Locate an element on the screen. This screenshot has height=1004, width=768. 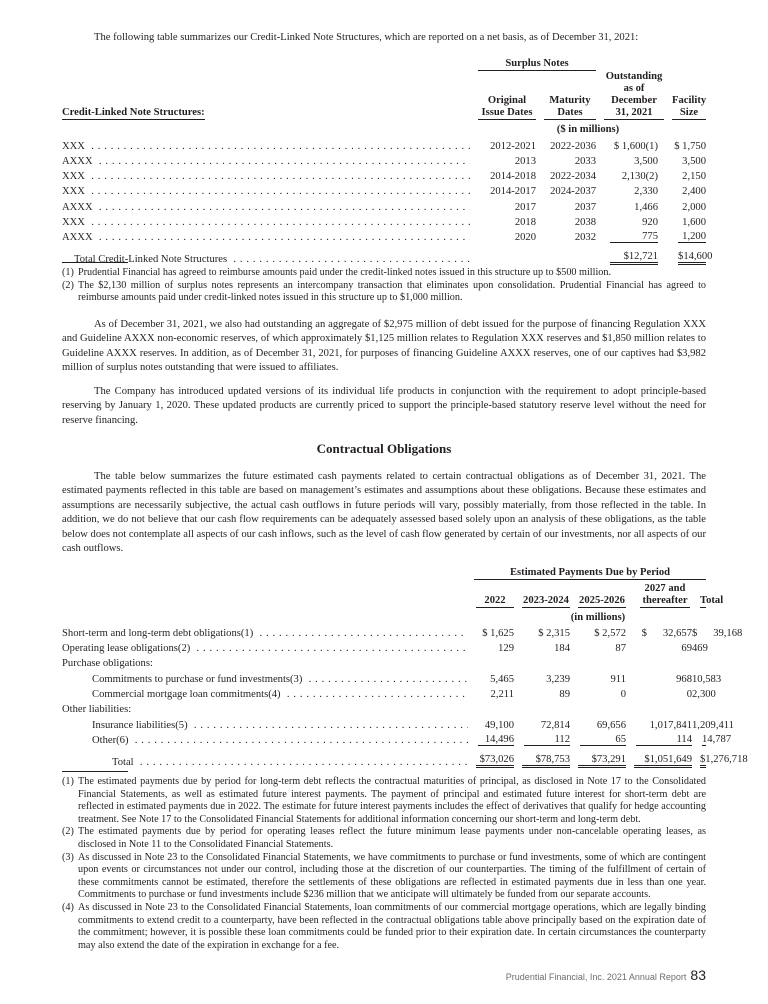
column-header: Maturity Dates is located at coordinates (566, 96).